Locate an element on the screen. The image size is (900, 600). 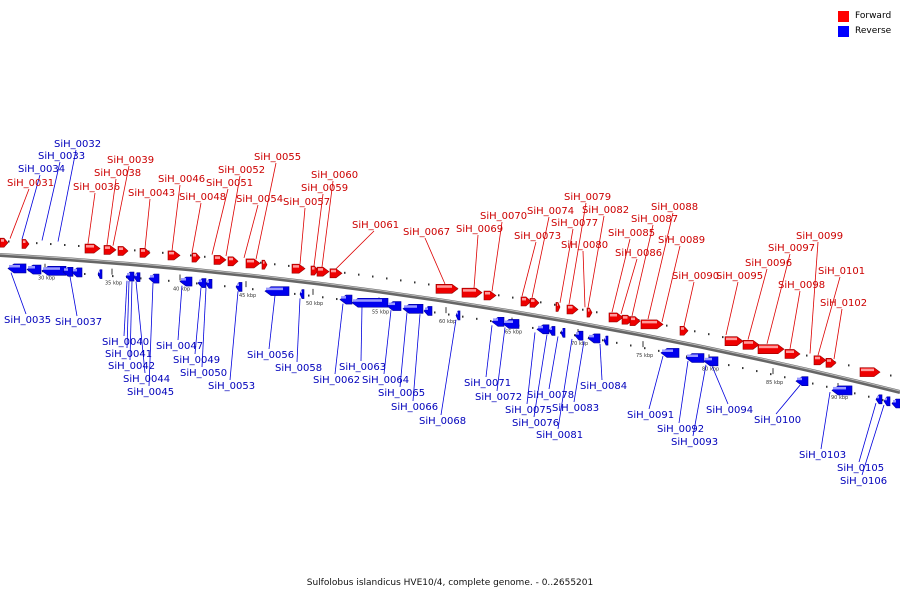
forward-gene-label: SiH_0097 is located at coordinates (791, 248).